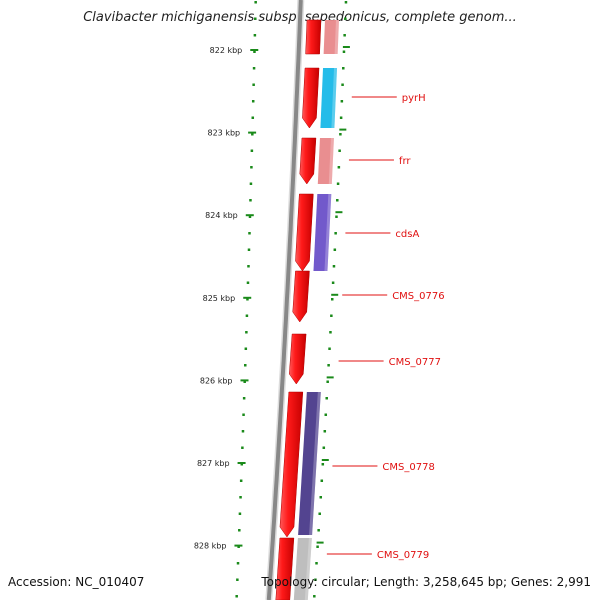 Image resolution: width=600 pixels, height=600 pixels. I want to click on gene-label: pyrH, so click(414, 98).